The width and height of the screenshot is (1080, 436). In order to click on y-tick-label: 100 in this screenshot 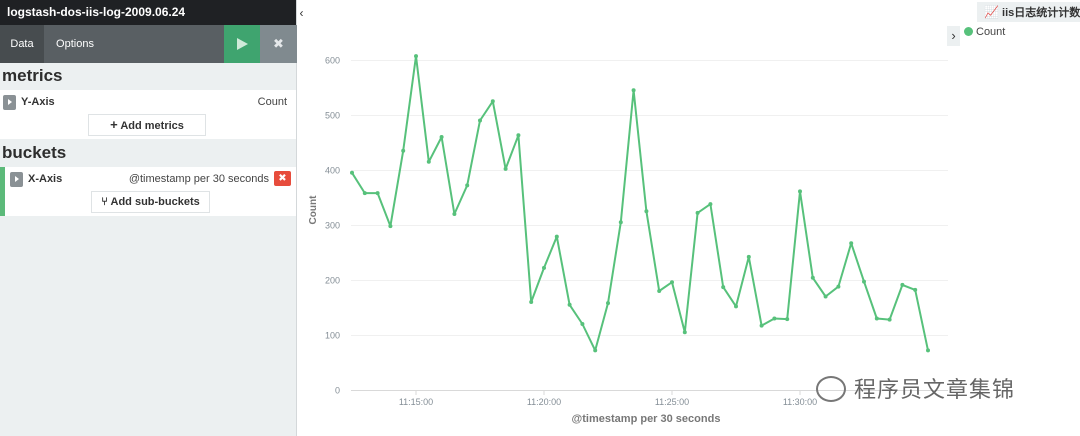, I will do `click(332, 336)`.